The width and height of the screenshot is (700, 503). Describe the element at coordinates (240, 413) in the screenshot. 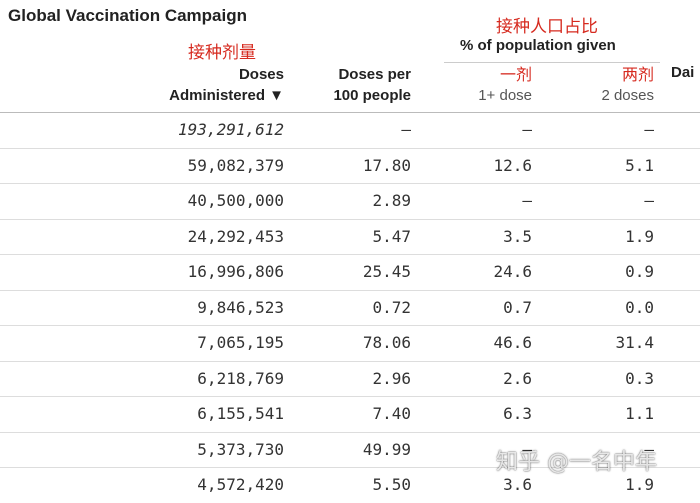

I see `doses-cell: 6,155,541` at that location.